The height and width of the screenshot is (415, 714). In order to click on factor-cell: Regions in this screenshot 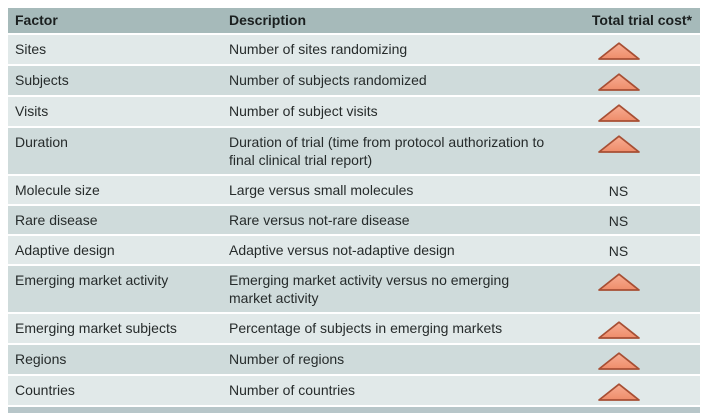, I will do `click(41, 359)`.